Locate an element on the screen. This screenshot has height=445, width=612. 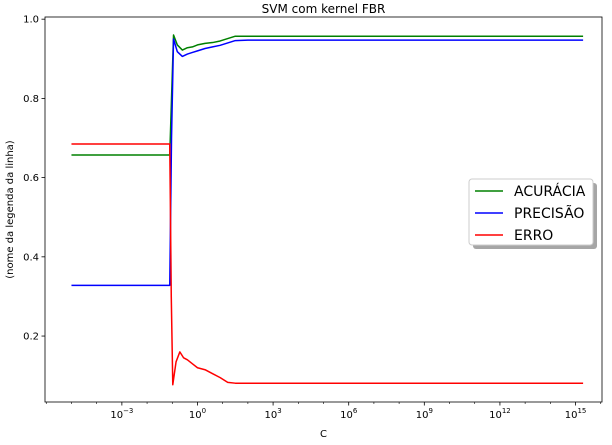
y-tick-label-3: 0.8 is located at coordinates (31, 99).